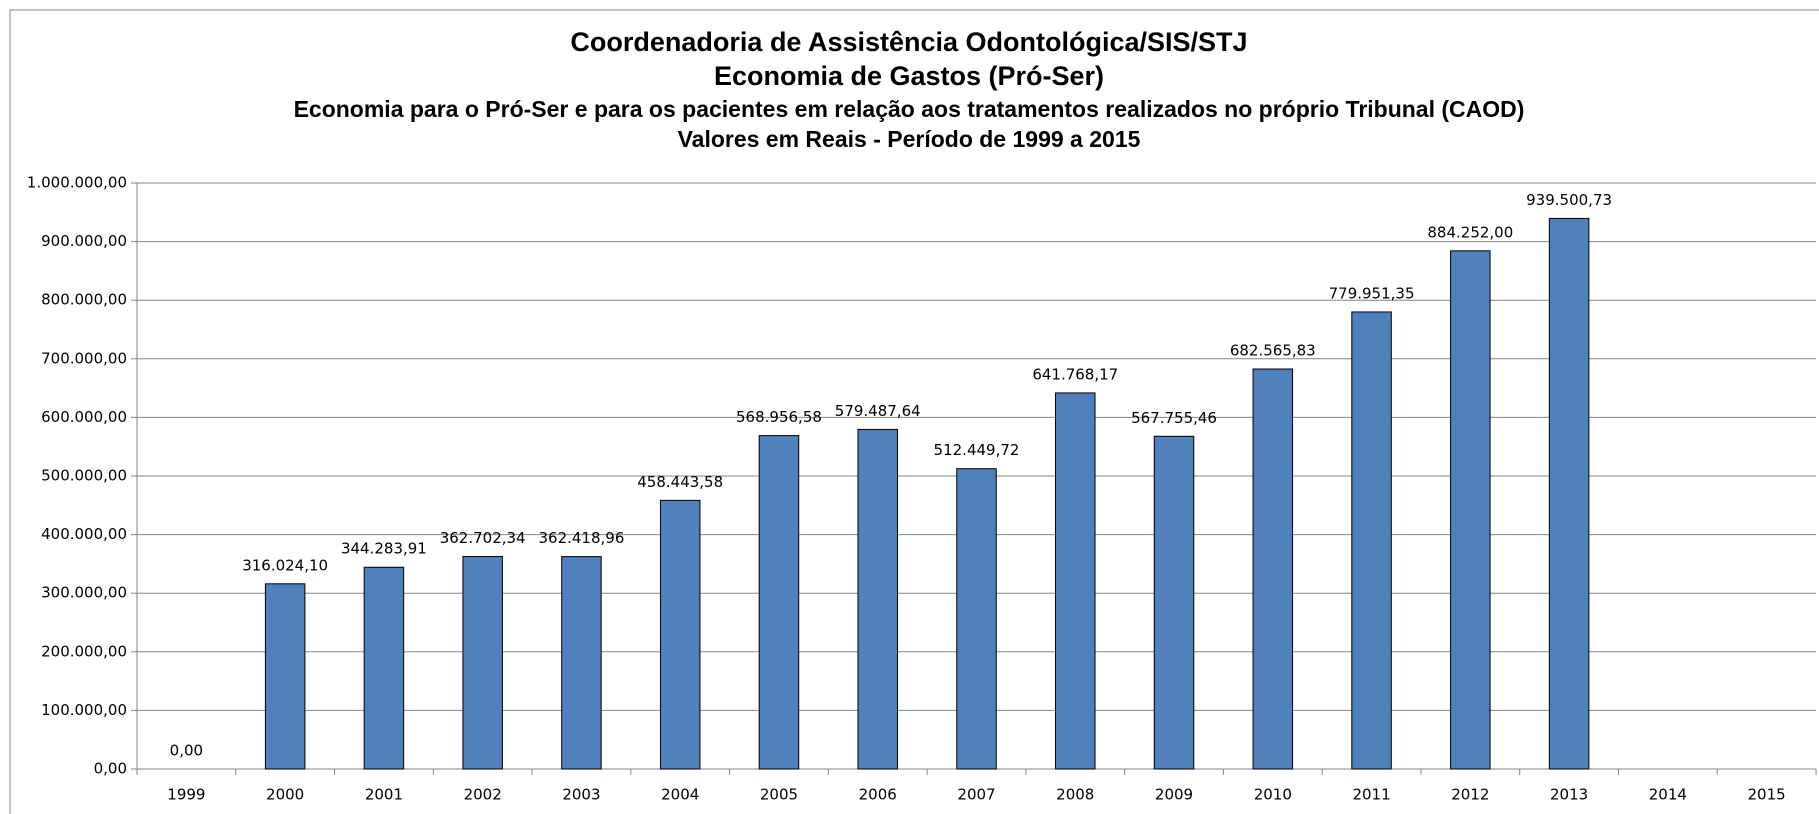  What do you see at coordinates (976, 795) in the screenshot?
I see `x-tick-label: 2007` at bounding box center [976, 795].